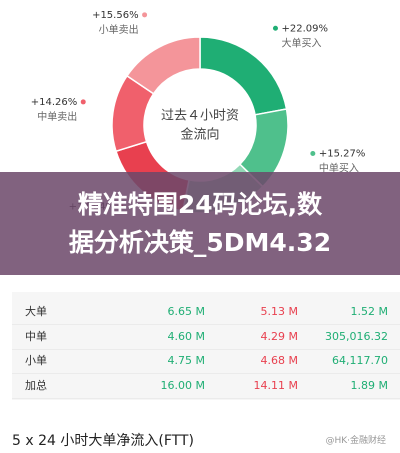  What do you see at coordinates (275, 385) in the screenshot?
I see `table-cell: 14.11 M` at bounding box center [275, 385].